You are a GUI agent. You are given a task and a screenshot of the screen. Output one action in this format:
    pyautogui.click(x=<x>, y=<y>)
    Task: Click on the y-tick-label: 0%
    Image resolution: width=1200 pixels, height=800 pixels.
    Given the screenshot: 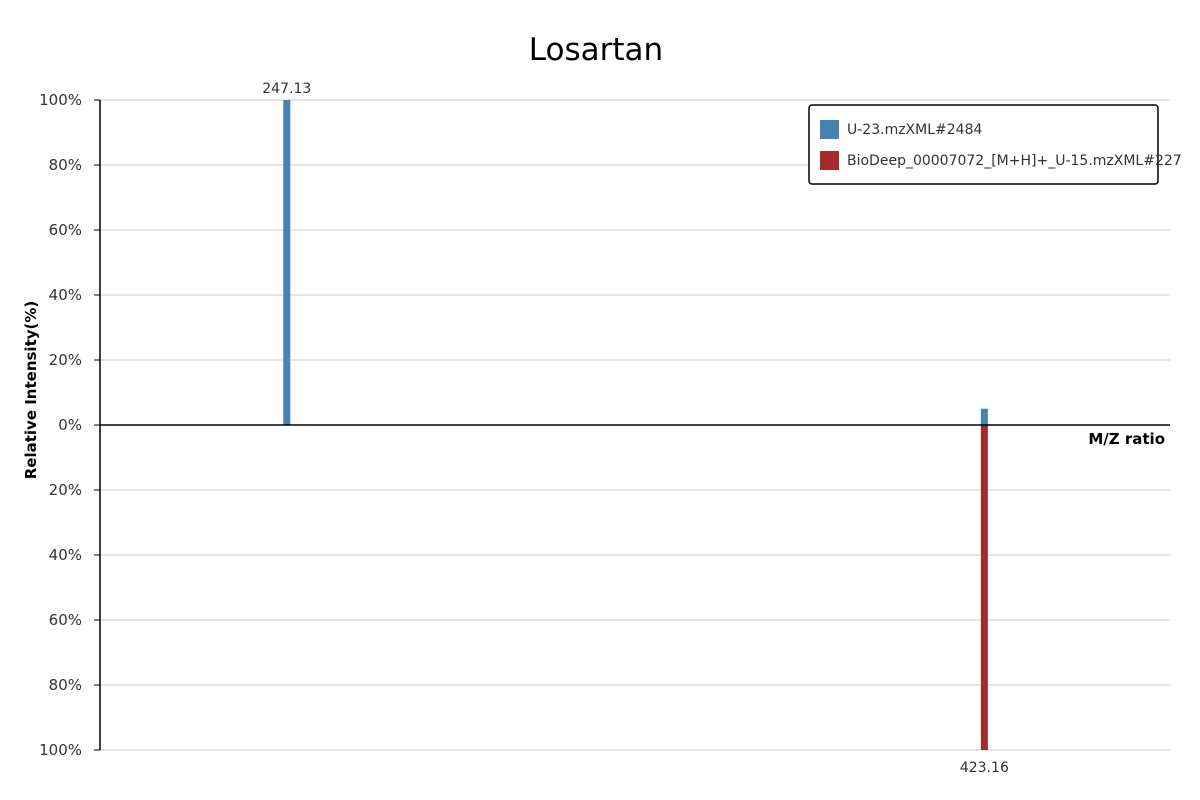 What is the action you would take?
    pyautogui.click(x=70, y=425)
    